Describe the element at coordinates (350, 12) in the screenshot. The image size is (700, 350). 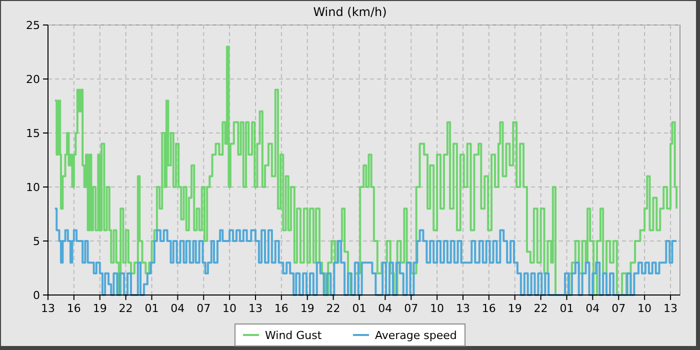
I see `chart-title: Wind (km/h)` at that location.